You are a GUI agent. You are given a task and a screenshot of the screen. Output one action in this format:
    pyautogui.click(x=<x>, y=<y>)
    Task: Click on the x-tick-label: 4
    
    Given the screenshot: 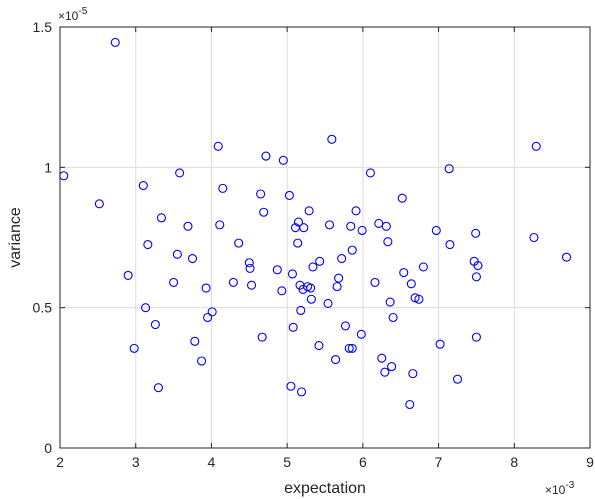 What is the action you would take?
    pyautogui.click(x=212, y=462)
    